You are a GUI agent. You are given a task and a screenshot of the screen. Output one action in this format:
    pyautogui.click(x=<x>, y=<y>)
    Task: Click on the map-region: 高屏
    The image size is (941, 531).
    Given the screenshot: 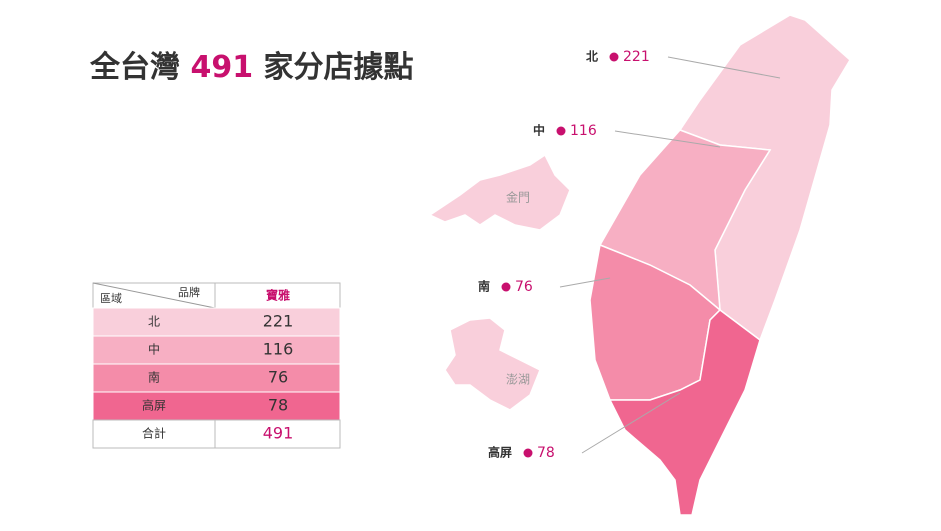 What is the action you would take?
    pyautogui.click(x=500, y=452)
    